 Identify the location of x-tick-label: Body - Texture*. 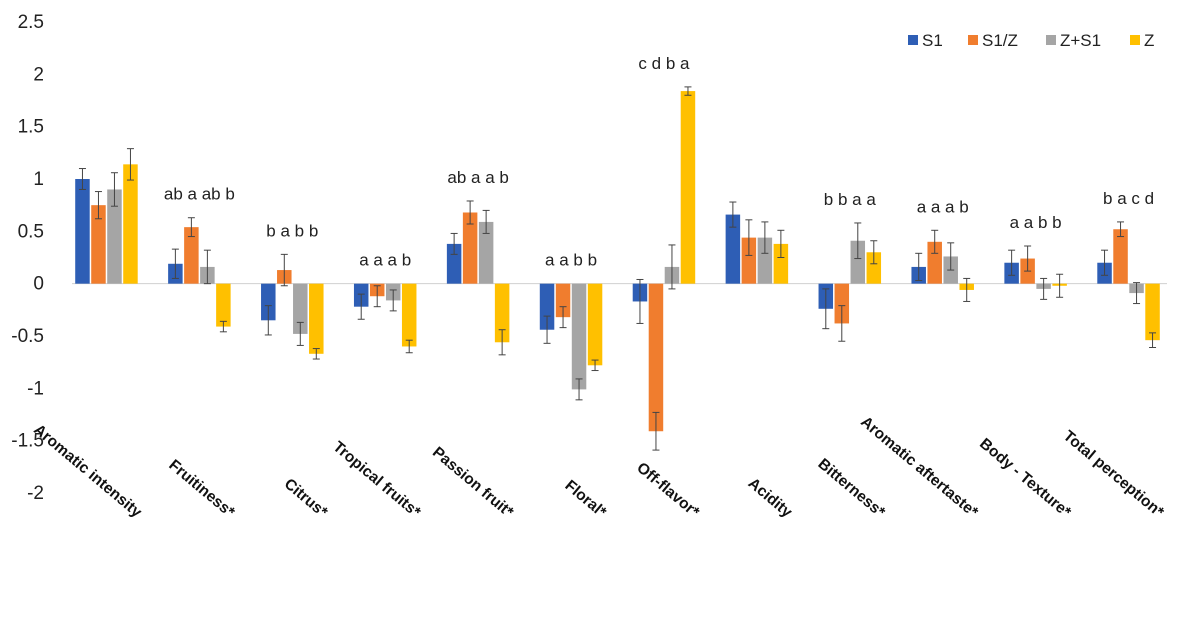
(1025, 478).